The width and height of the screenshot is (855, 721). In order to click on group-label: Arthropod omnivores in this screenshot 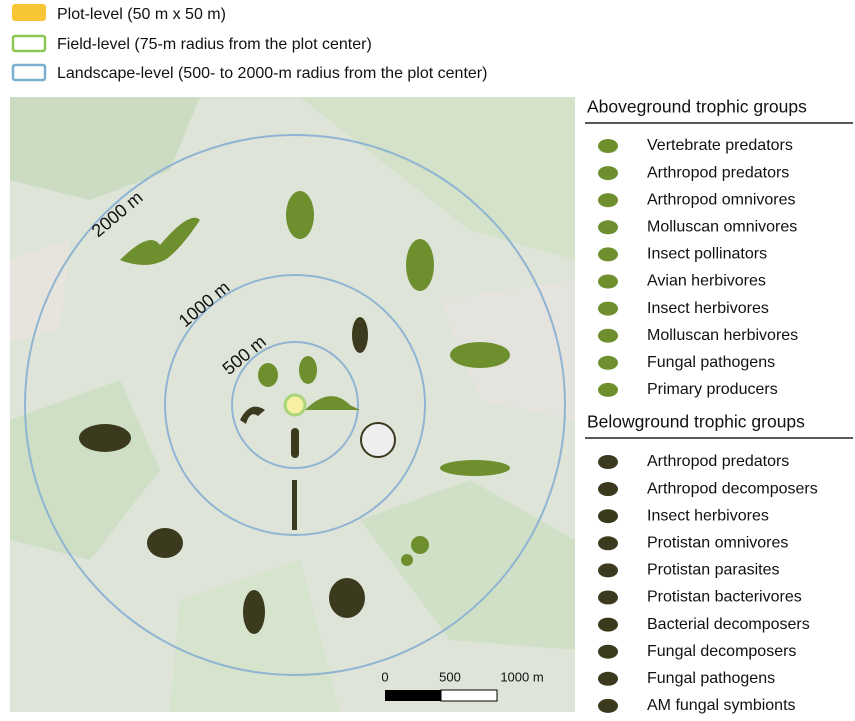, I will do `click(721, 199)`.